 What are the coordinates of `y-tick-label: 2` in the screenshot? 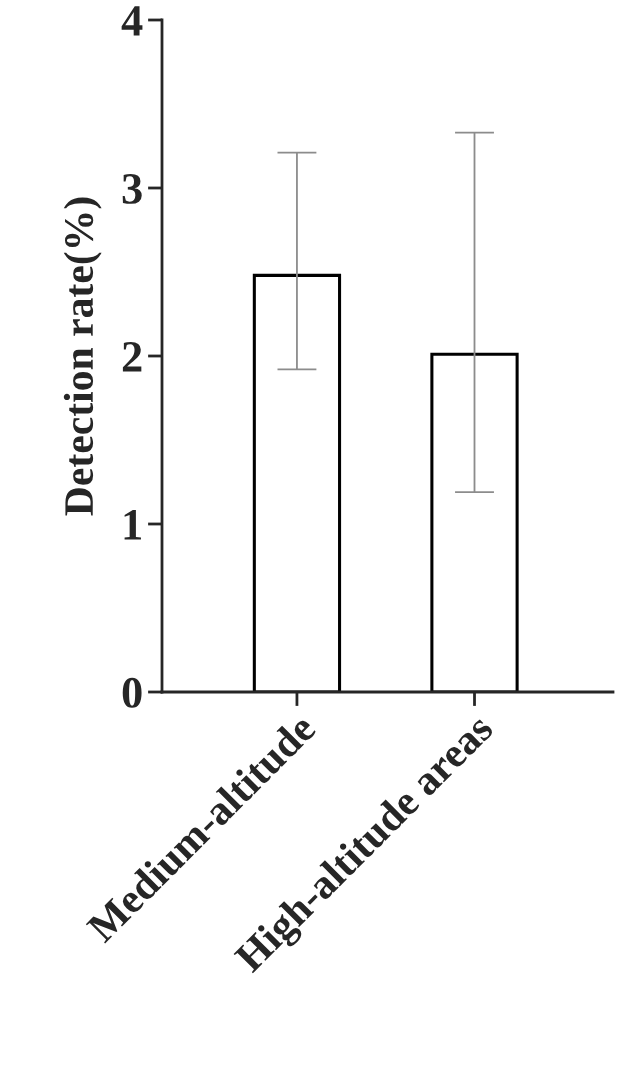 It's located at (132, 356).